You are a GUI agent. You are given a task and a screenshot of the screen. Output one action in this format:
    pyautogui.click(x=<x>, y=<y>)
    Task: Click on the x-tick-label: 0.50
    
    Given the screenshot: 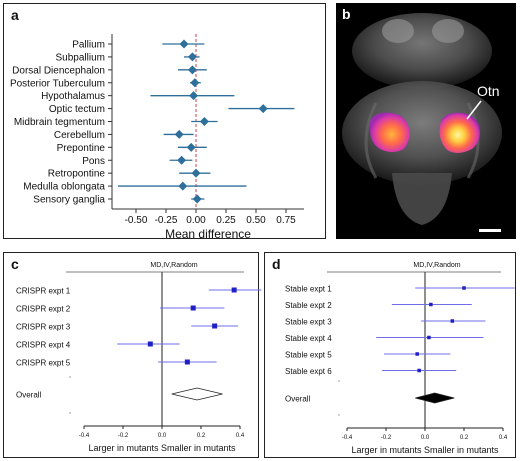 What is the action you would take?
    pyautogui.click(x=256, y=220)
    